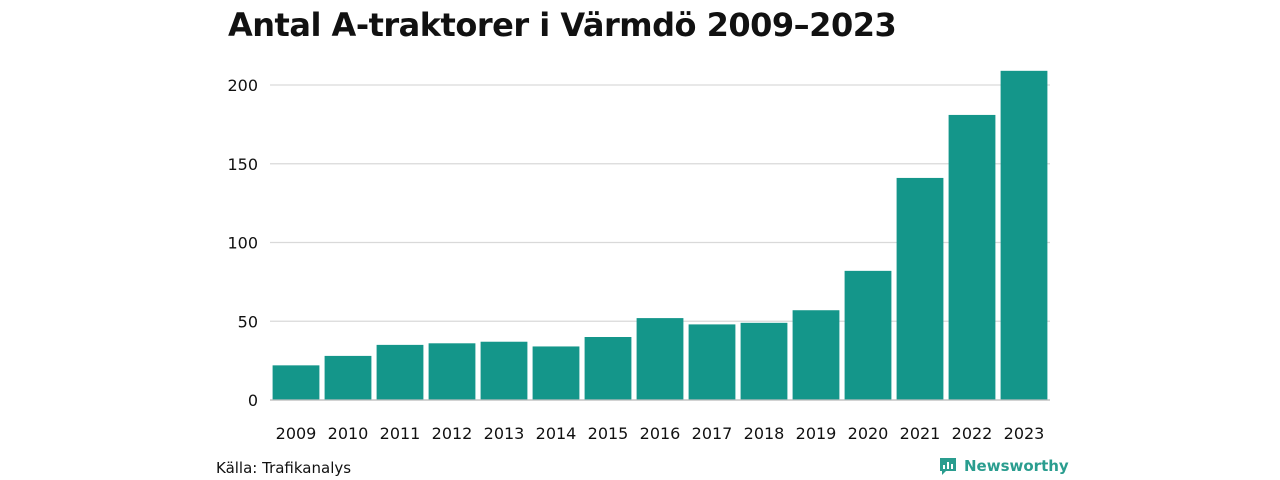  Describe the element at coordinates (608, 368) in the screenshot. I see `bar-2015` at that location.